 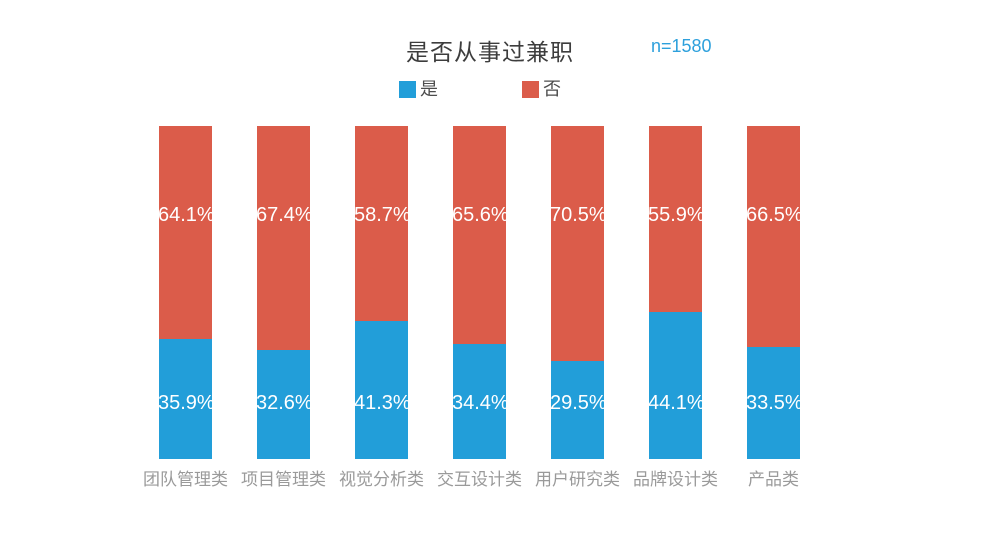 I want to click on category-label: 项目管理类, so click(x=283, y=479).